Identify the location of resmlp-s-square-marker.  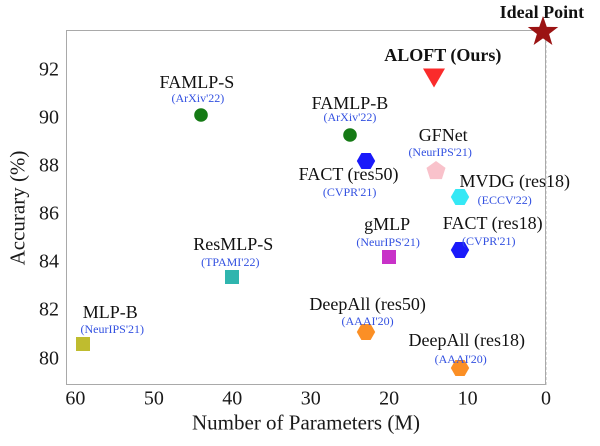
(232, 276).